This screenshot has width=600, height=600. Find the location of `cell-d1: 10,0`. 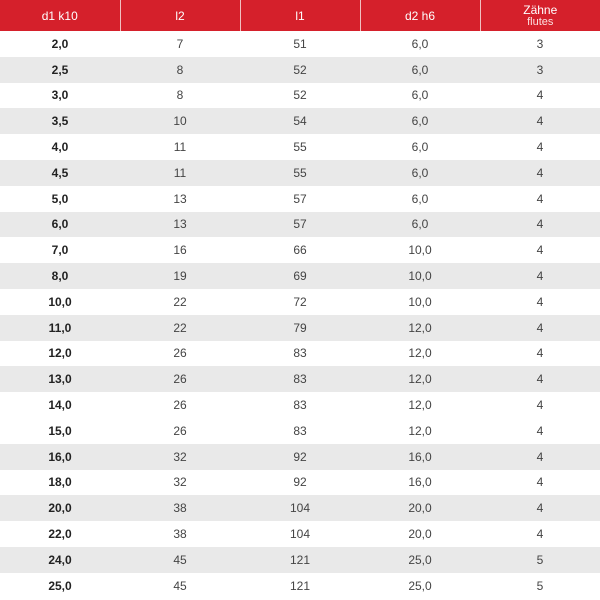

cell-d1: 10,0 is located at coordinates (60, 301).